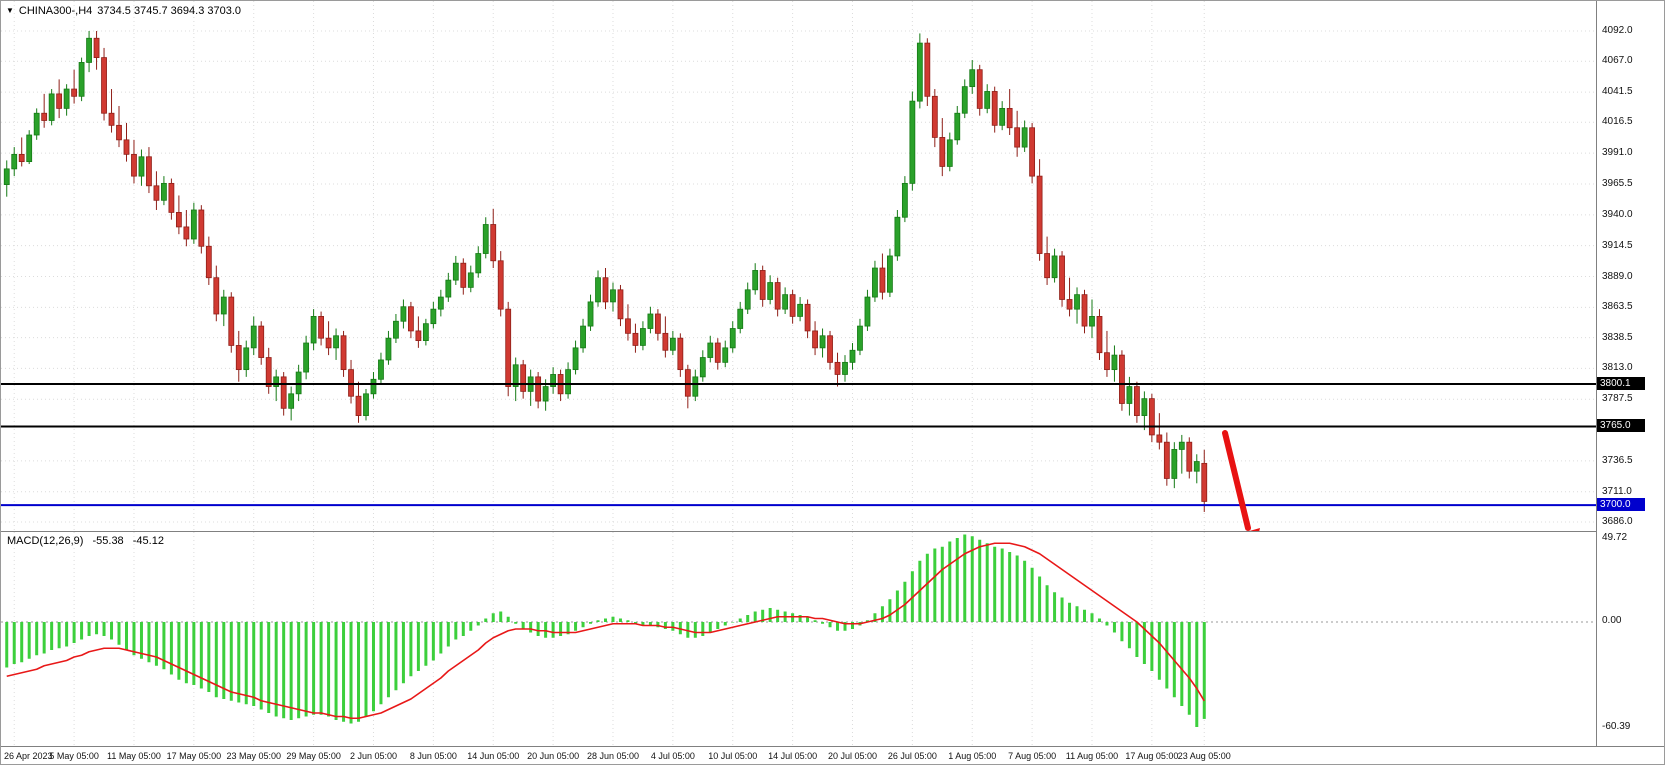  I want to click on macd-signal-value: -45.12, so click(148, 541).